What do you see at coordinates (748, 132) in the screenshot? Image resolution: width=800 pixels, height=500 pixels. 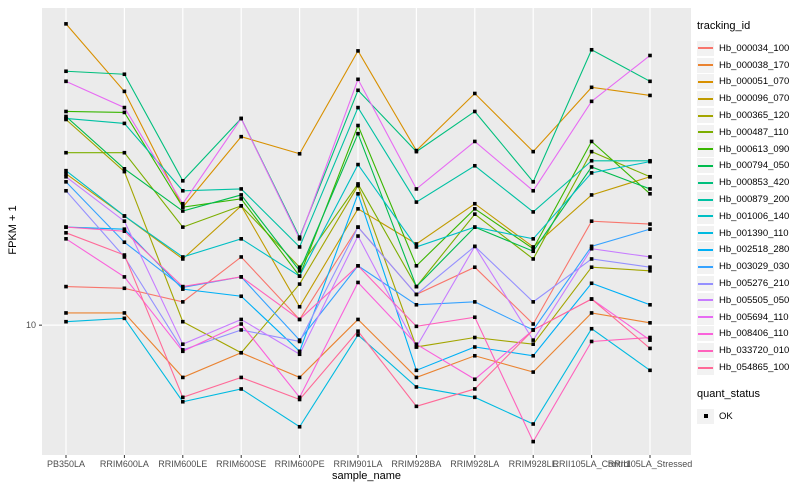 I see `legend-item-Hb_000487_110: Hb_000487_110` at bounding box center [748, 132].